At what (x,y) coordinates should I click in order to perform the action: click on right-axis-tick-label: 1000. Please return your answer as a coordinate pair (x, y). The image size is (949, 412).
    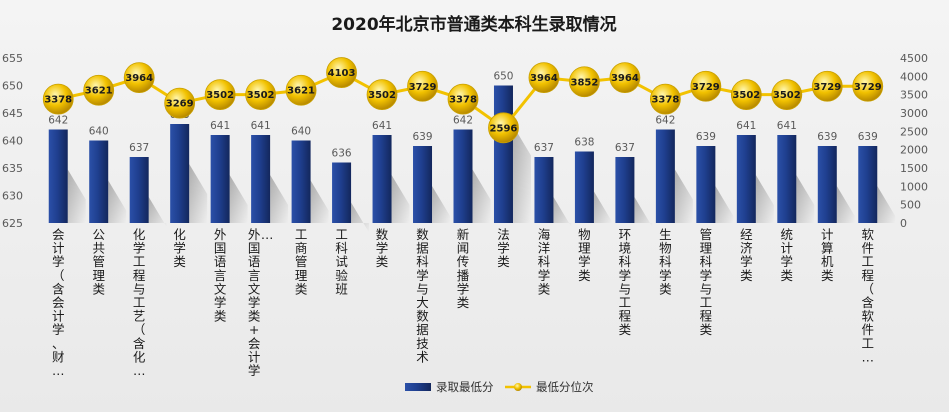
    Looking at the image, I should click on (914, 186).